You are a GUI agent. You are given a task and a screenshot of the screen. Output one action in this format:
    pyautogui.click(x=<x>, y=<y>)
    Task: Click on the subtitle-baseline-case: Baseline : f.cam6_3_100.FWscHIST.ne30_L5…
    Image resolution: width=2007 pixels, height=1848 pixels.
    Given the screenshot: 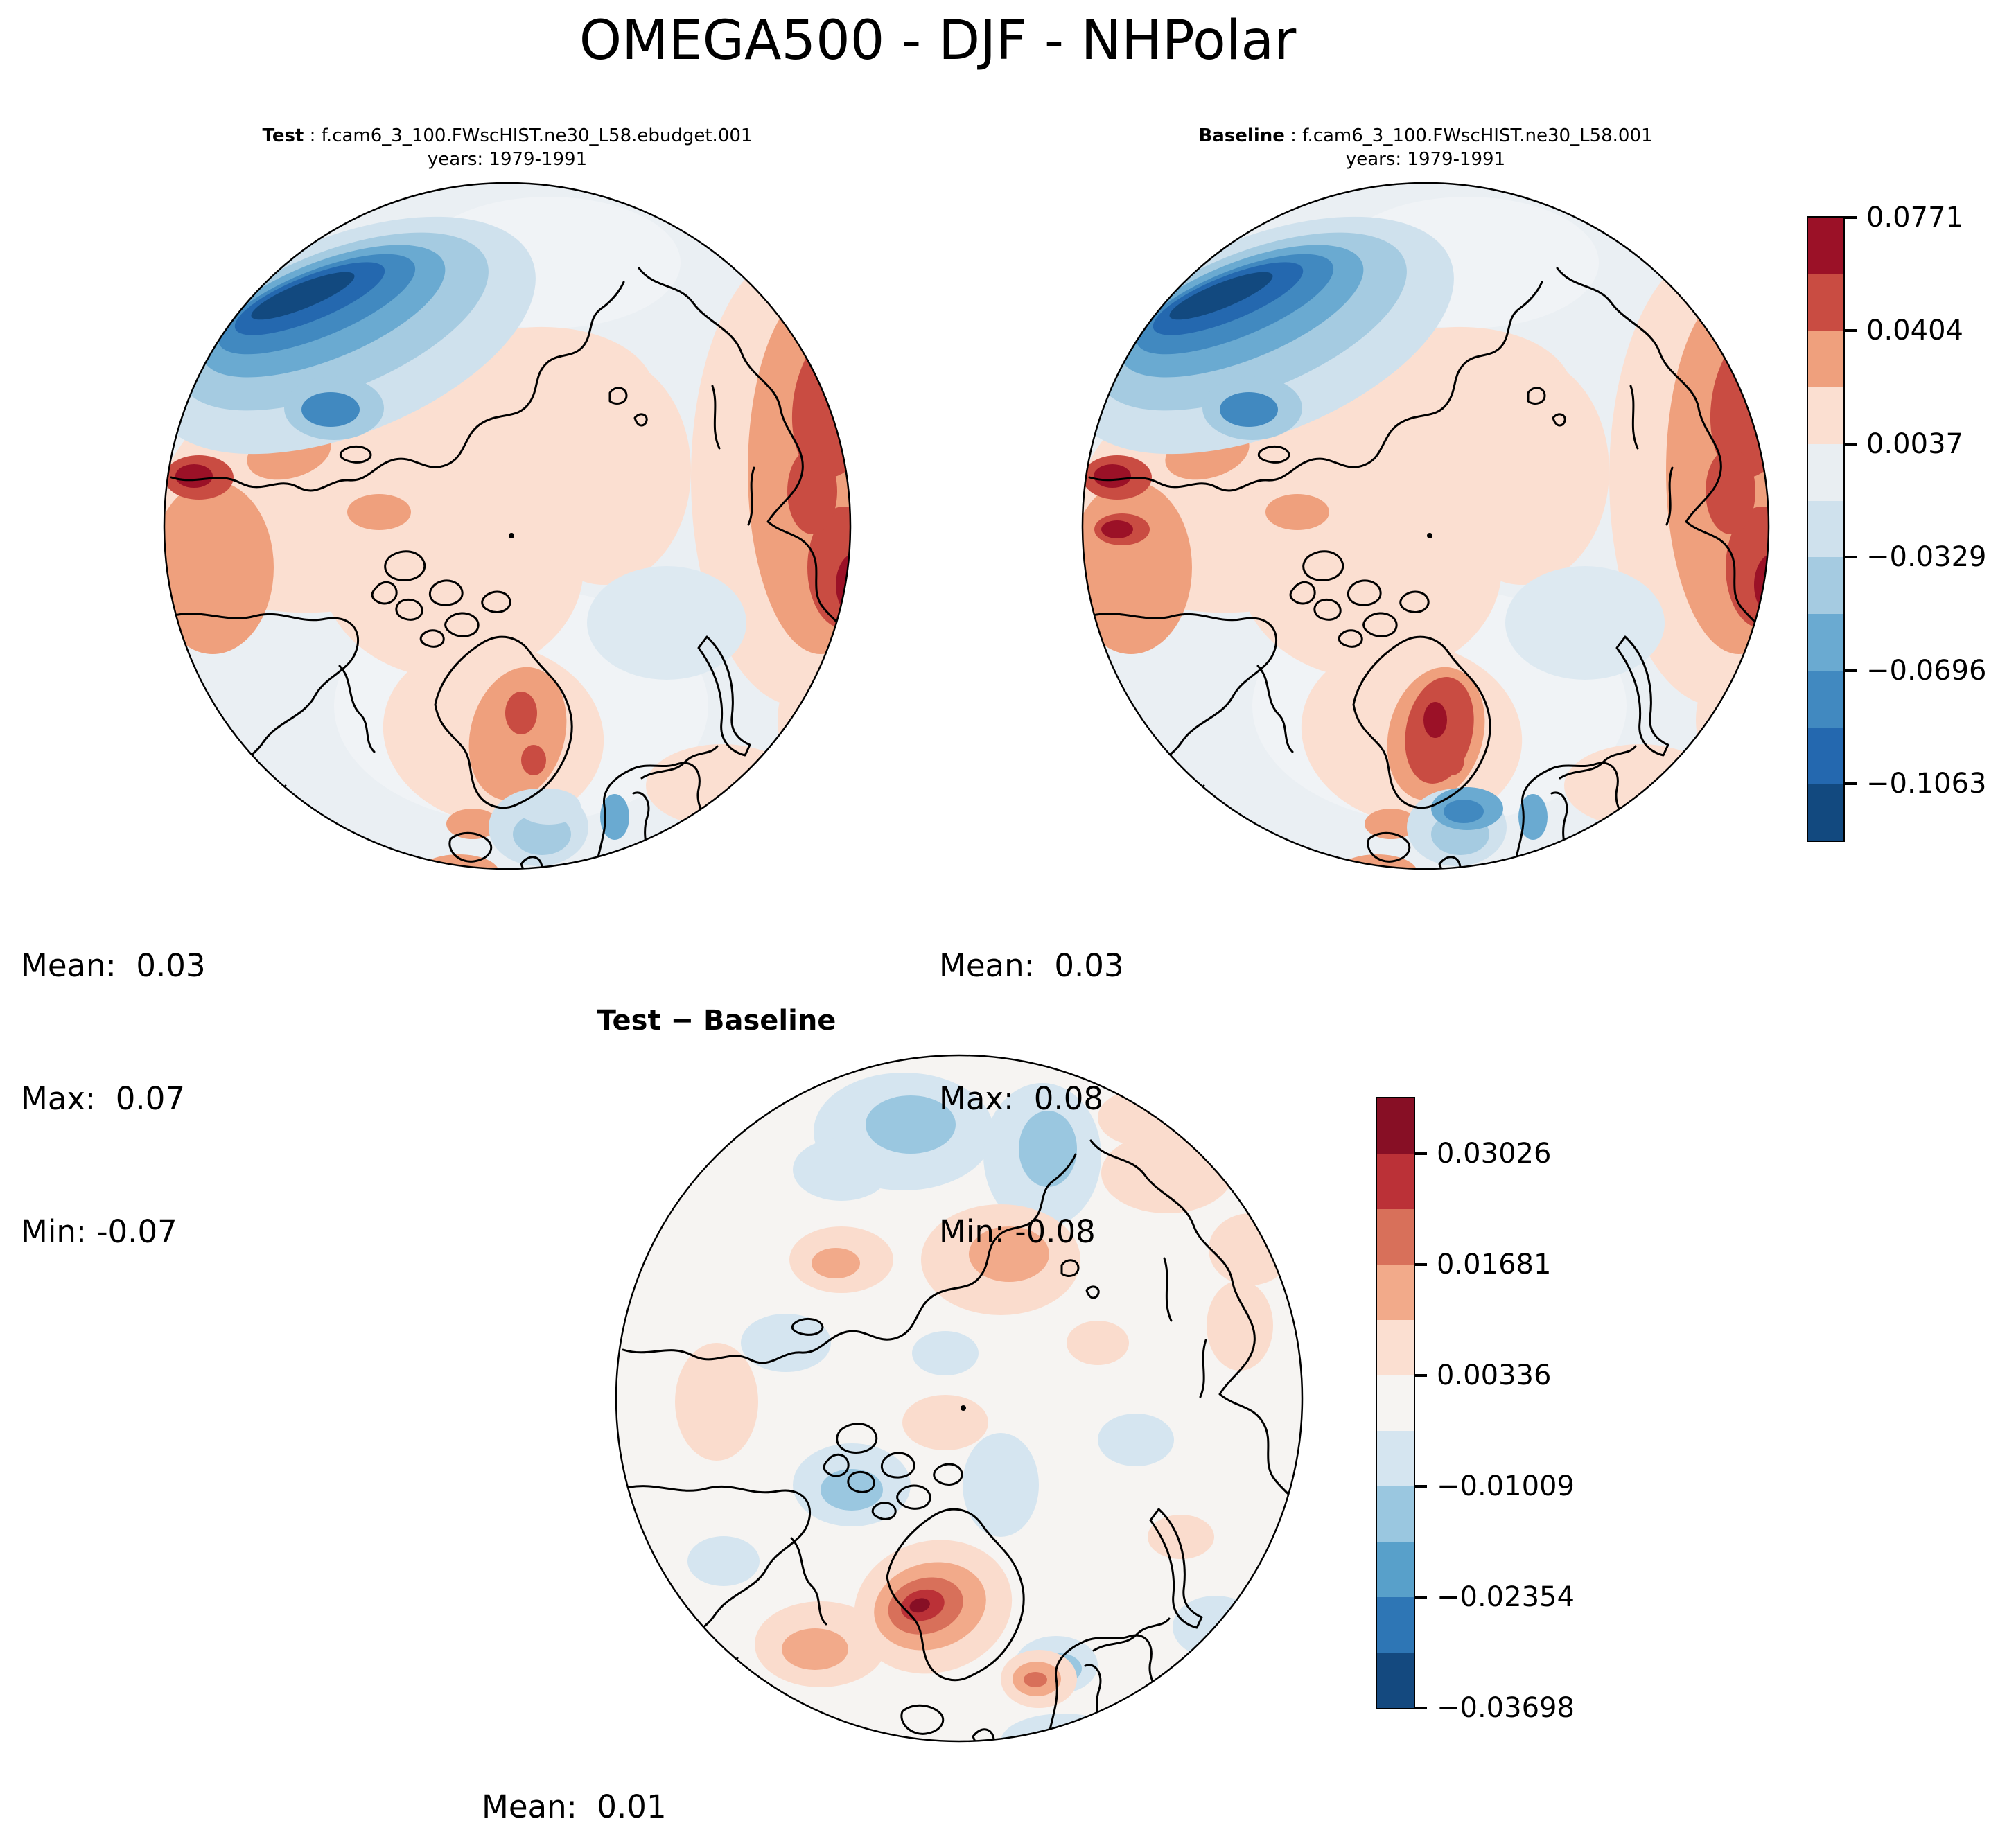 What is the action you would take?
    pyautogui.click(x=1425, y=135)
    